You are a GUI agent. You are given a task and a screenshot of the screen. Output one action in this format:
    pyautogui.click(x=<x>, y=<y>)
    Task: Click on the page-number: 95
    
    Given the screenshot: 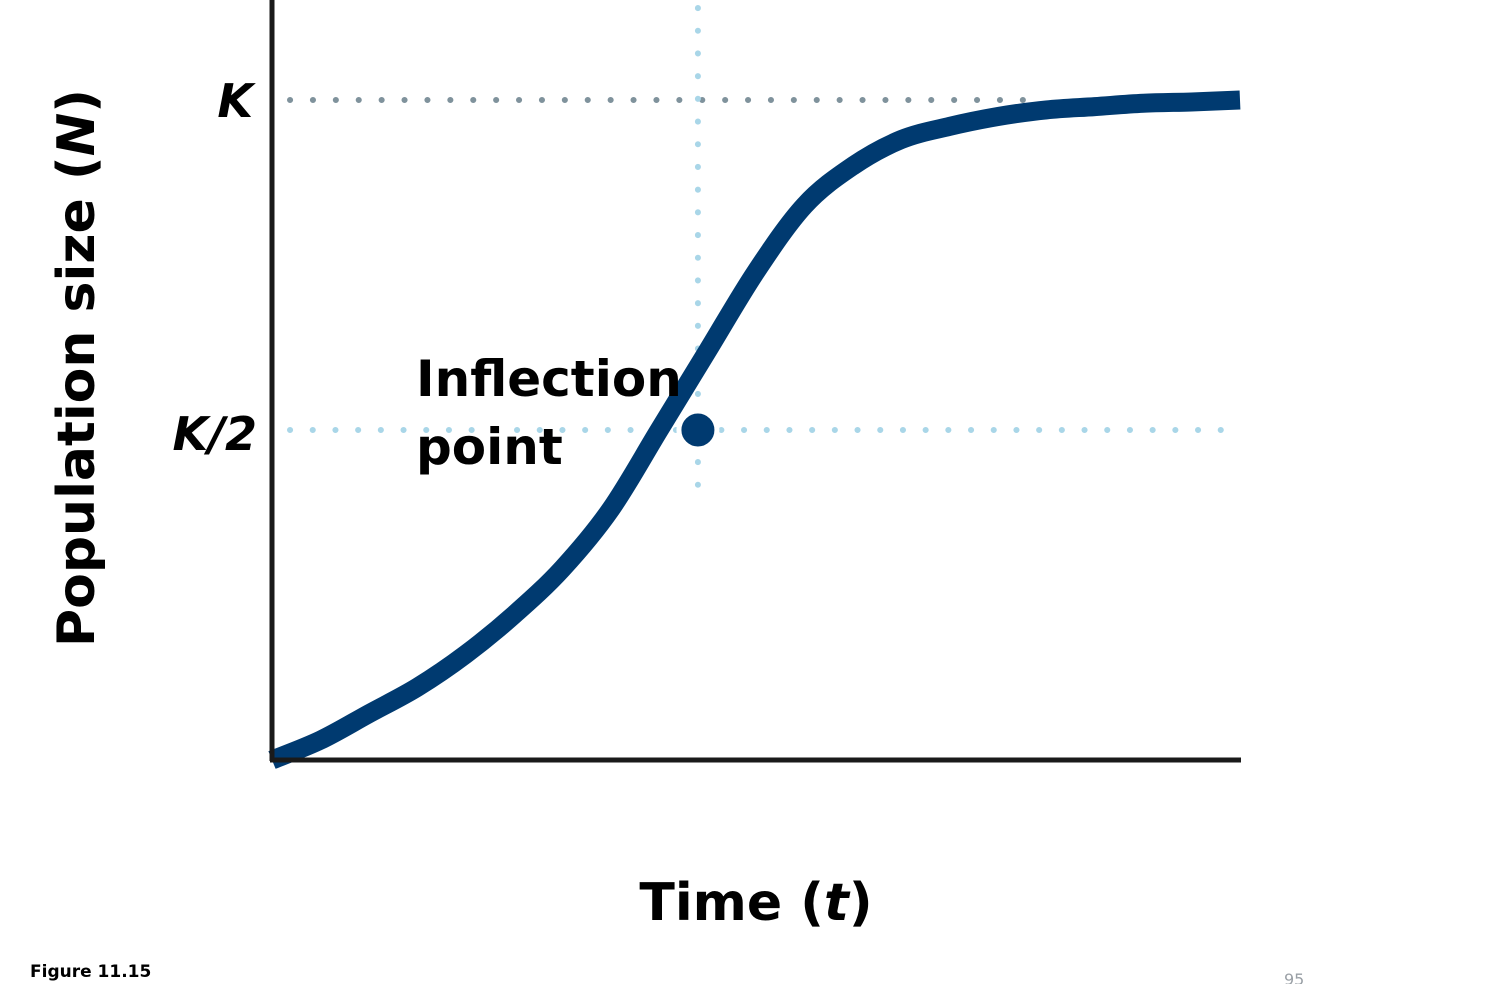 What is the action you would take?
    pyautogui.click(x=1294, y=977)
    